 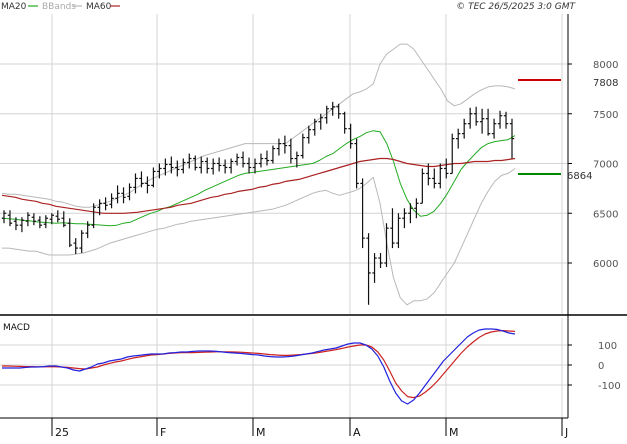 What do you see at coordinates (605, 83) in the screenshot?
I see `upper-marker-value: 7808` at bounding box center [605, 83].